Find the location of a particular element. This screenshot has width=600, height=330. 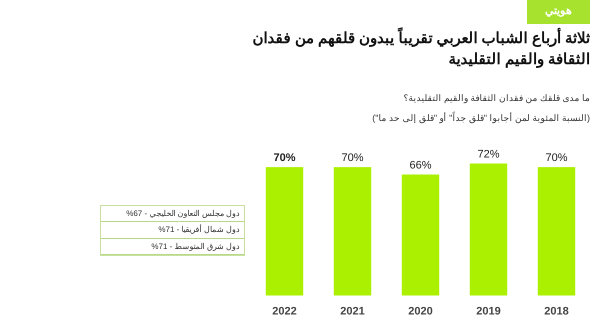

x-tick-label: 2022 is located at coordinates (284, 312).